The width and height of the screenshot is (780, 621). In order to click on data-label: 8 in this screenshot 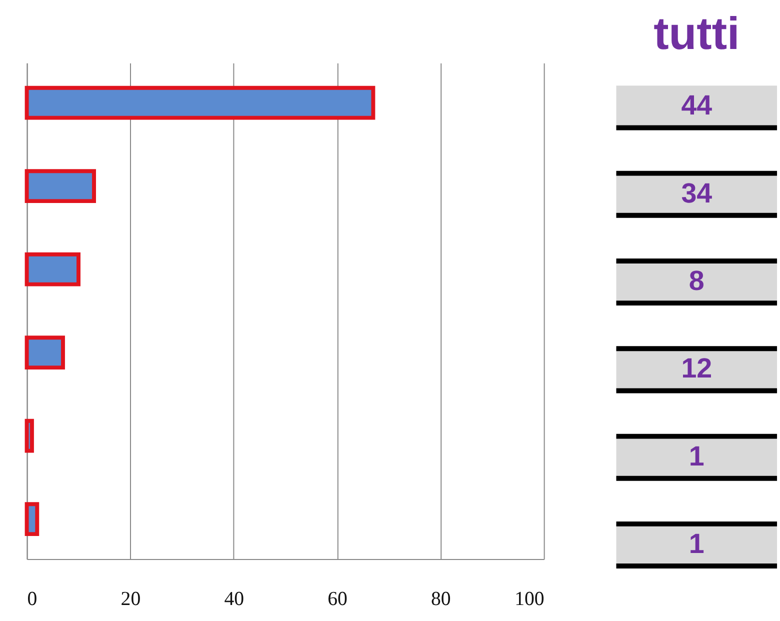, I will do `click(696, 280)`.